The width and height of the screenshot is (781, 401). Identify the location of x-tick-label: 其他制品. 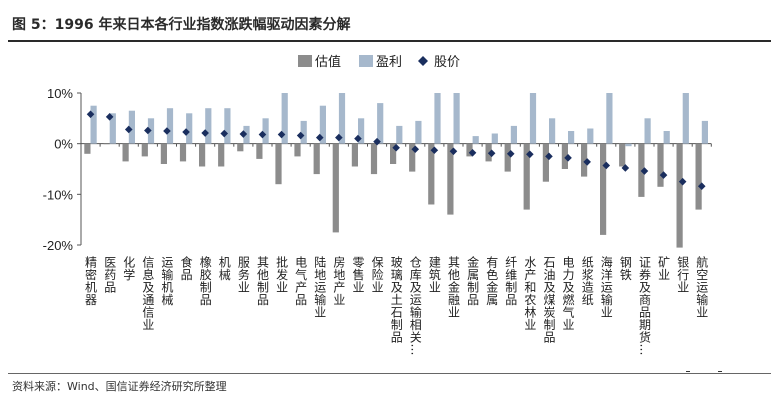
(263, 281).